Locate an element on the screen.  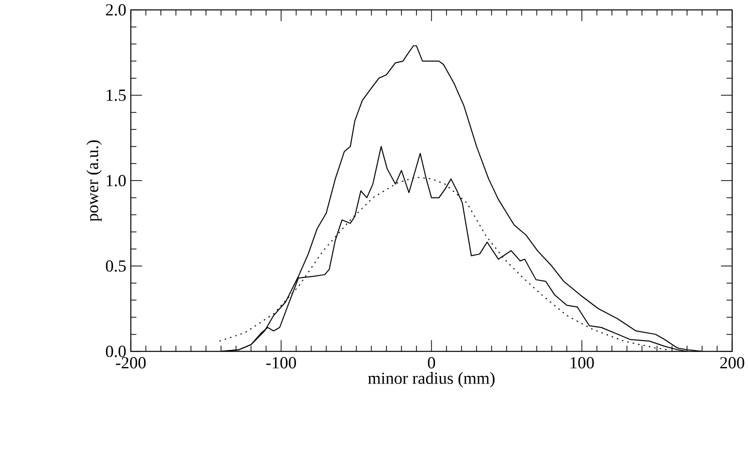
x-tick-label: 0 is located at coordinates (432, 363).